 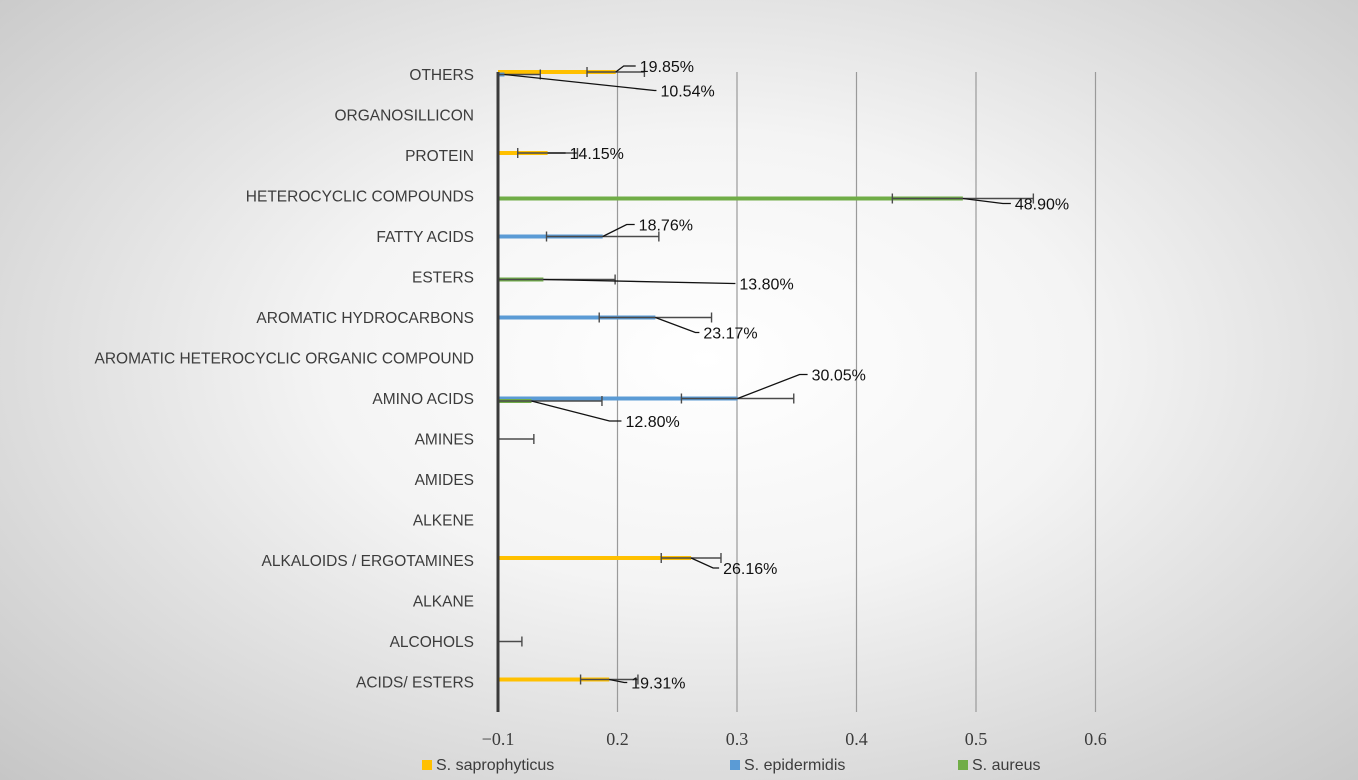 I want to click on category-label: ORGANOSILLICON, so click(x=404, y=116).